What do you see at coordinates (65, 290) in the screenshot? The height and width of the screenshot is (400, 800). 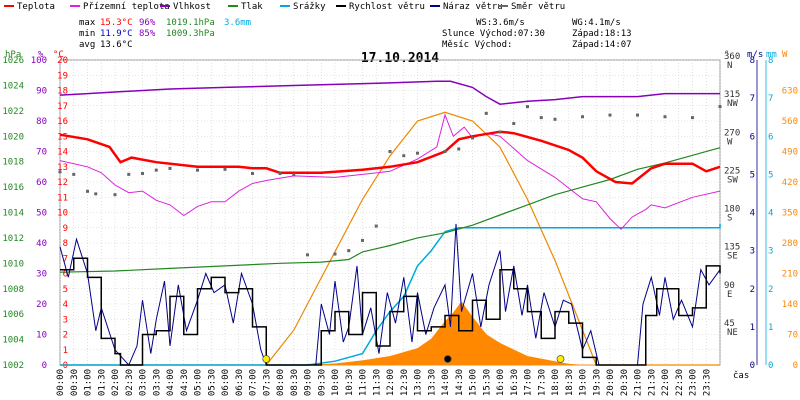 I see `tick-label-degc: 5` at bounding box center [65, 290].